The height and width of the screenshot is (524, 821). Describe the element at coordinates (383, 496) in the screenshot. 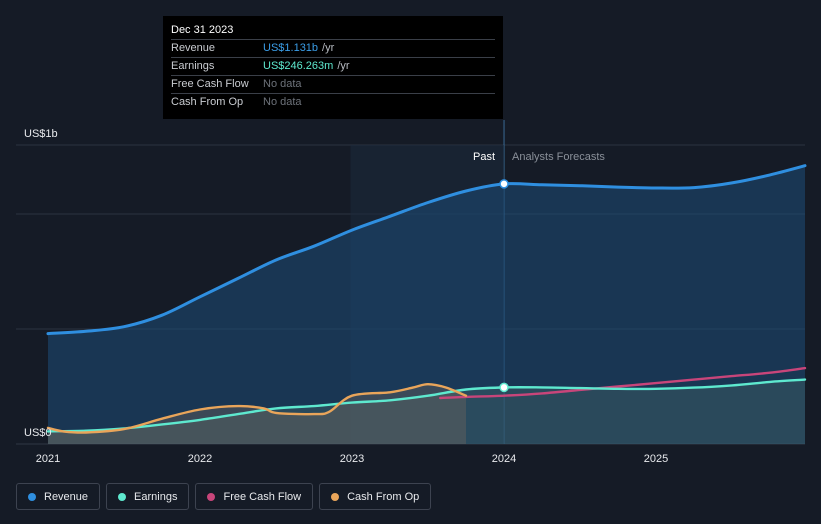

I see `legend-label: Cash From Op` at that location.